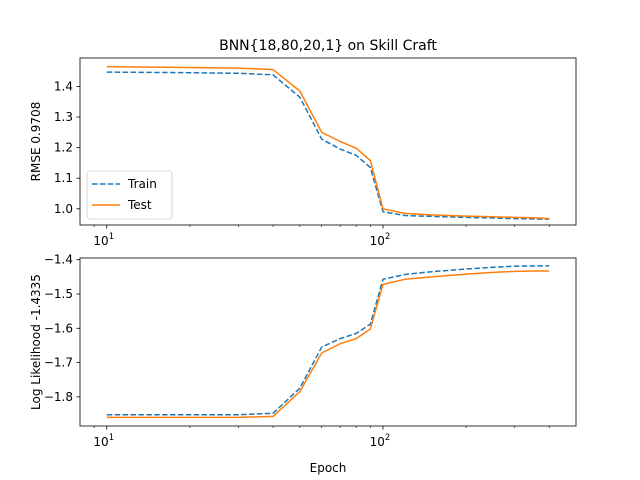 This screenshot has width=640, height=480. Describe the element at coordinates (63, 178) in the screenshot. I see `y-tick-label: 1.1` at that location.